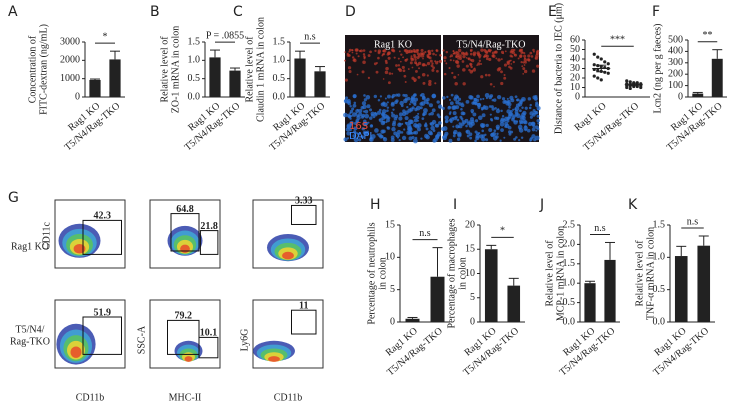 The height and width of the screenshot is (409, 737). What do you see at coordinates (455, 205) in the screenshot?
I see `panel-letter: I` at bounding box center [455, 205].